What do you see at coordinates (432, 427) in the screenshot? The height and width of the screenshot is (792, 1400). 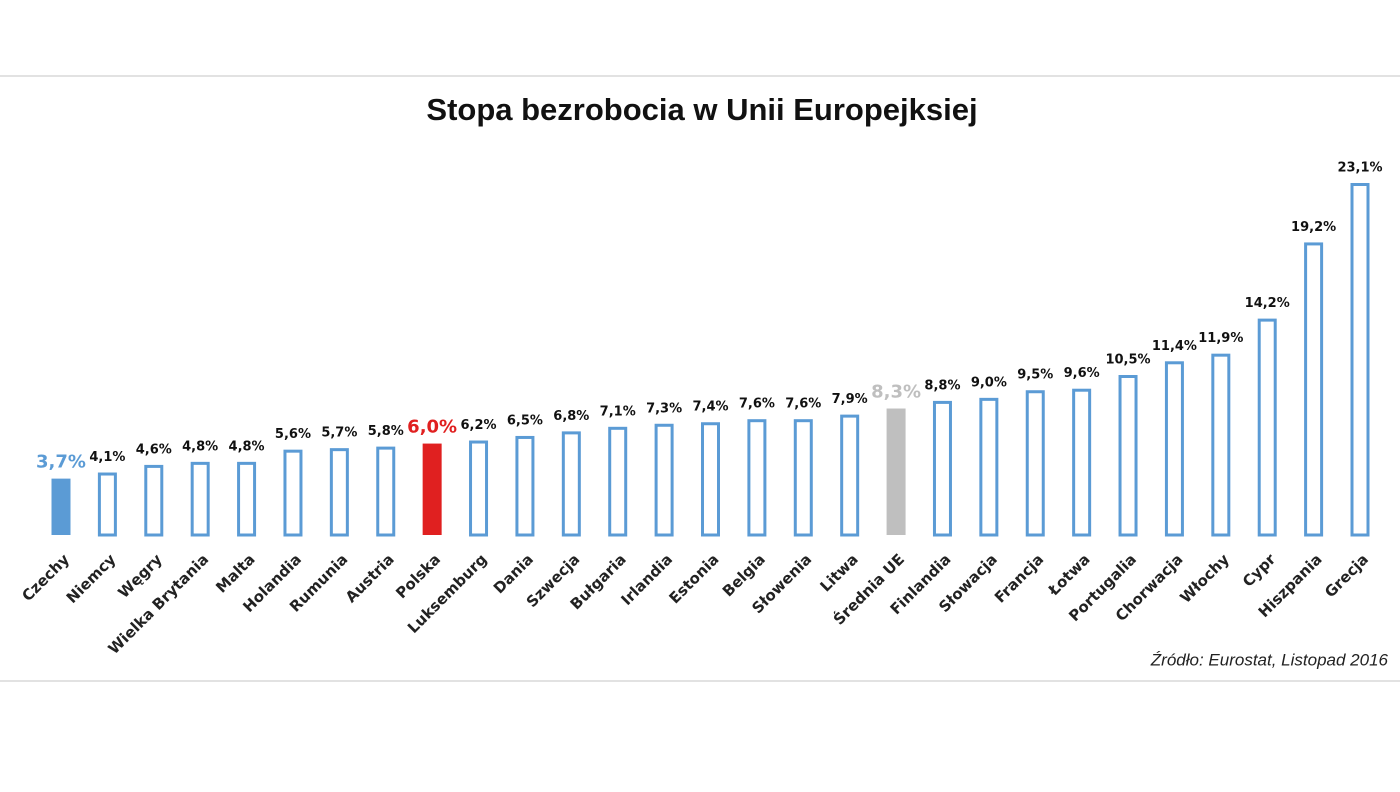 I see `value-label: 6,0%` at bounding box center [432, 427].